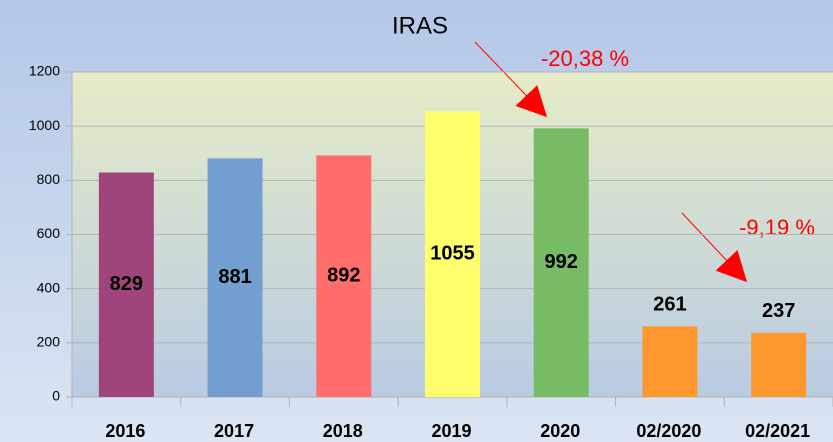  What do you see at coordinates (49, 287) in the screenshot?
I see `y-tick-label: 400` at bounding box center [49, 287].